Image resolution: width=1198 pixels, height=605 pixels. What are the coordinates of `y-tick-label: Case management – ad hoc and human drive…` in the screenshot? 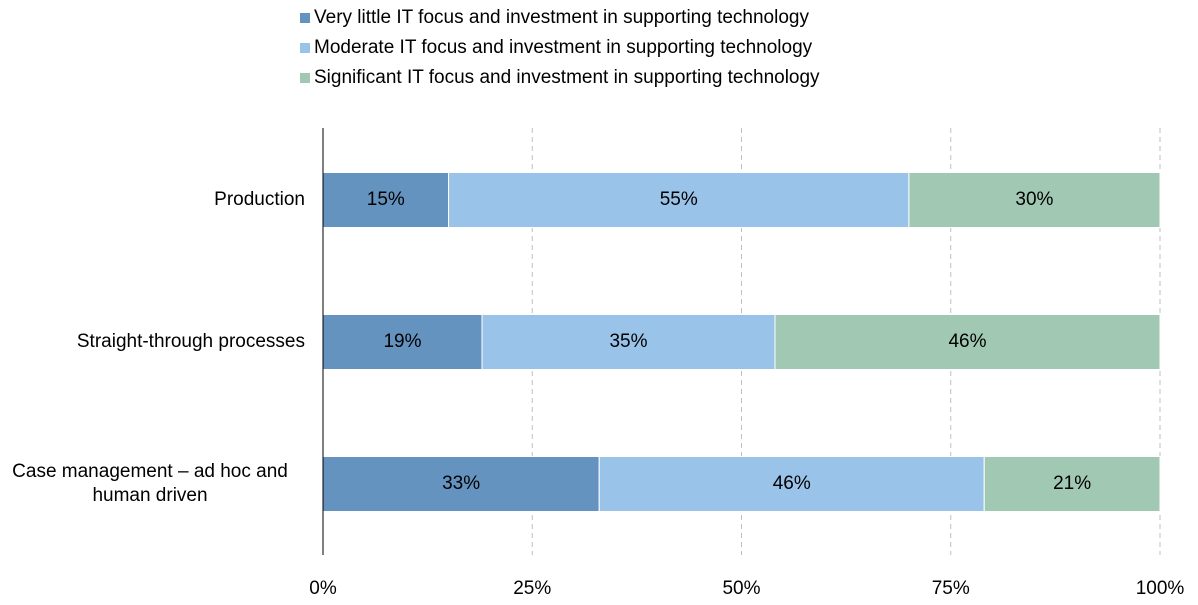 It's located at (150, 483).